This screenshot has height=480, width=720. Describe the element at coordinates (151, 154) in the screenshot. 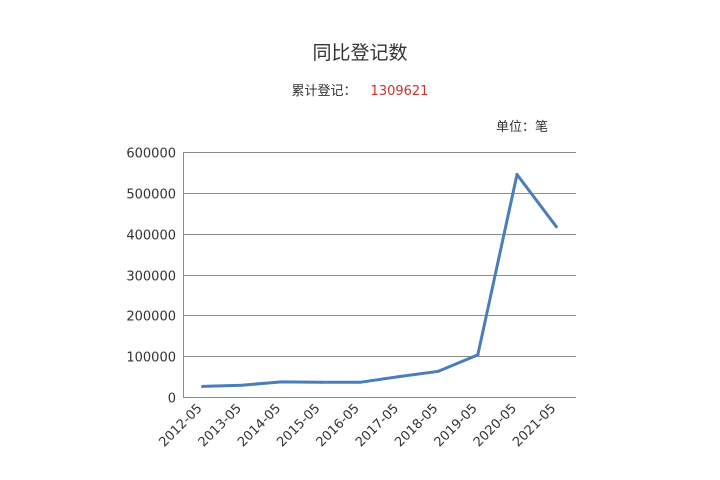

I see `y-tick-label: 600000` at that location.